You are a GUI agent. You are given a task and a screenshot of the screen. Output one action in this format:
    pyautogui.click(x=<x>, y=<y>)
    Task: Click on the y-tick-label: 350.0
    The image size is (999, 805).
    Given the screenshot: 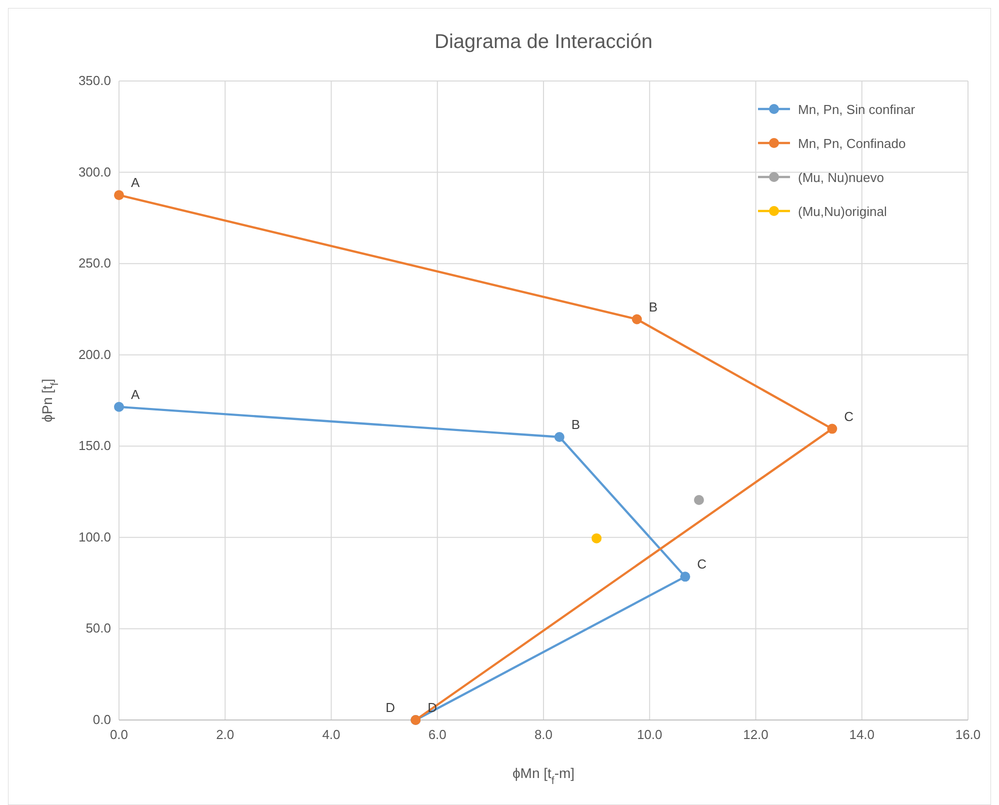 What is the action you would take?
    pyautogui.click(x=94, y=80)
    